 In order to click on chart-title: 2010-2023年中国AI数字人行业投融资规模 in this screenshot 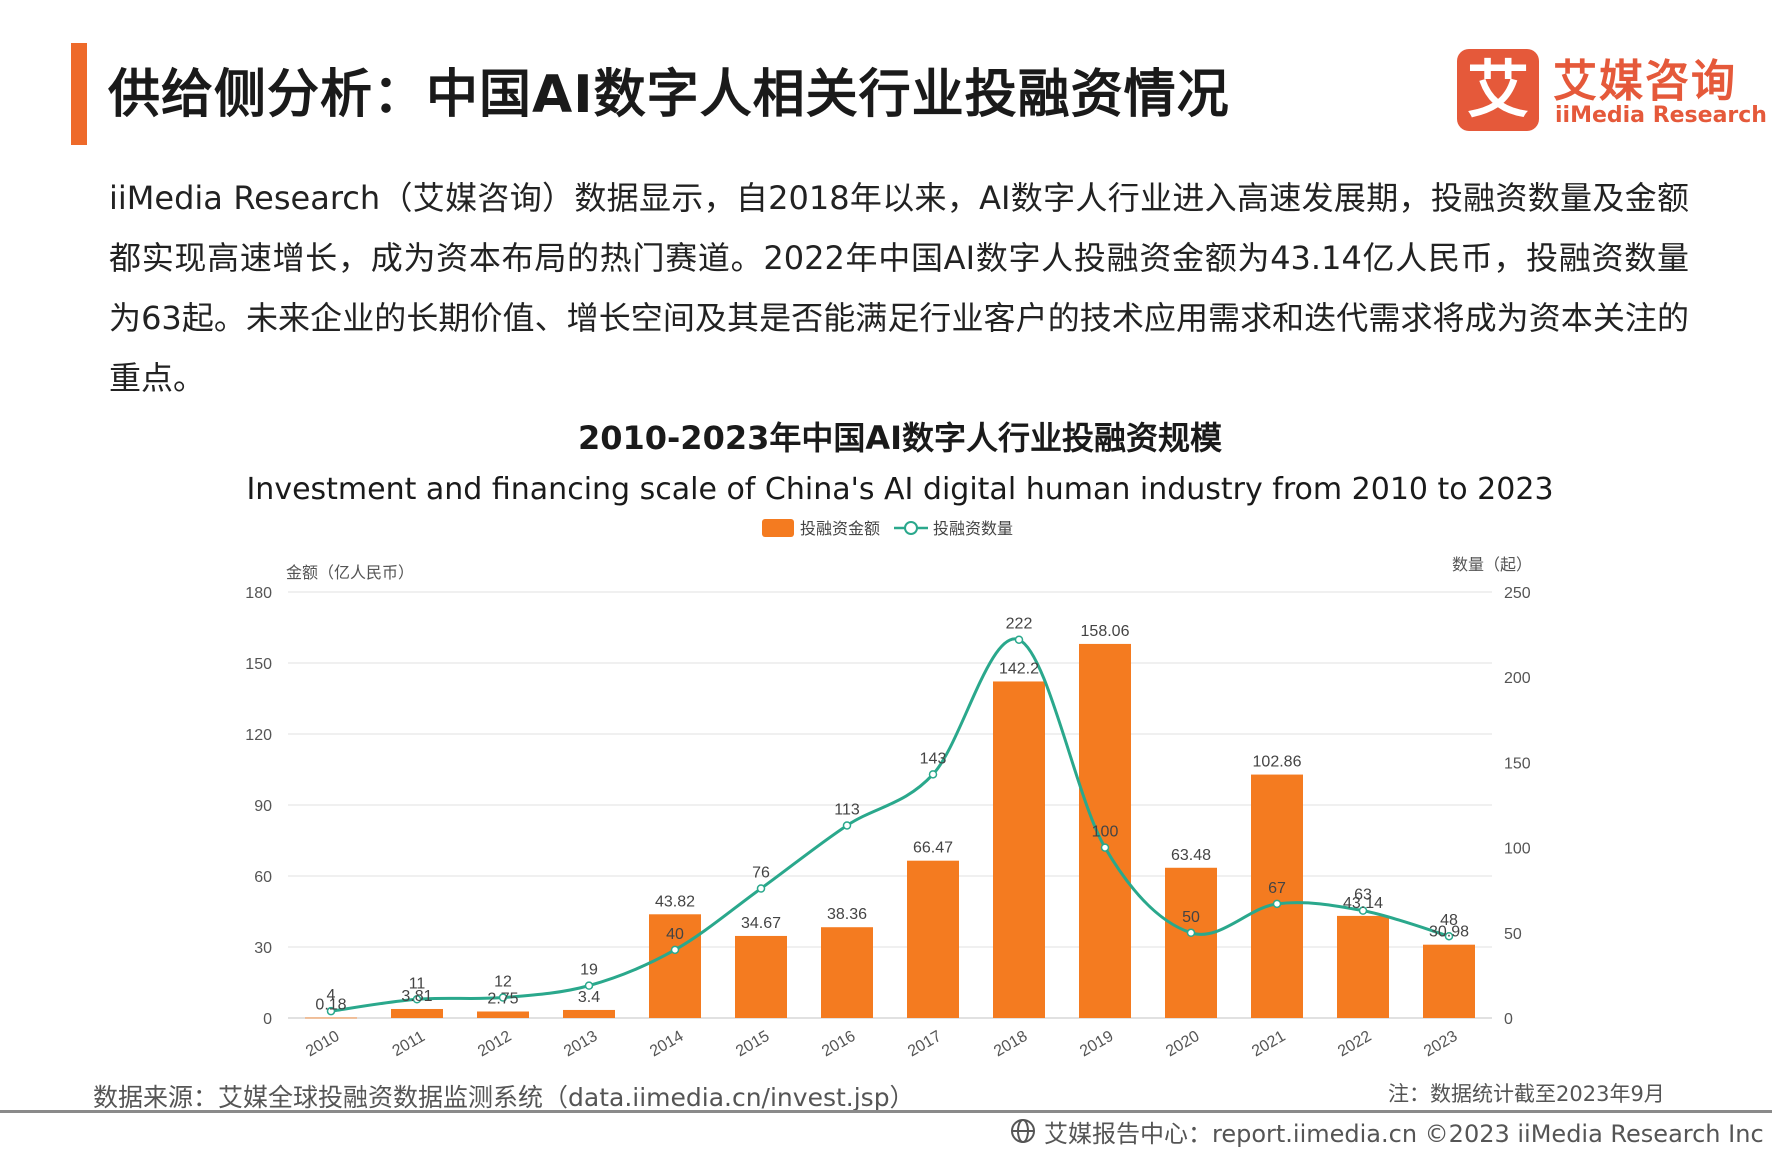, I will do `click(900, 438)`.